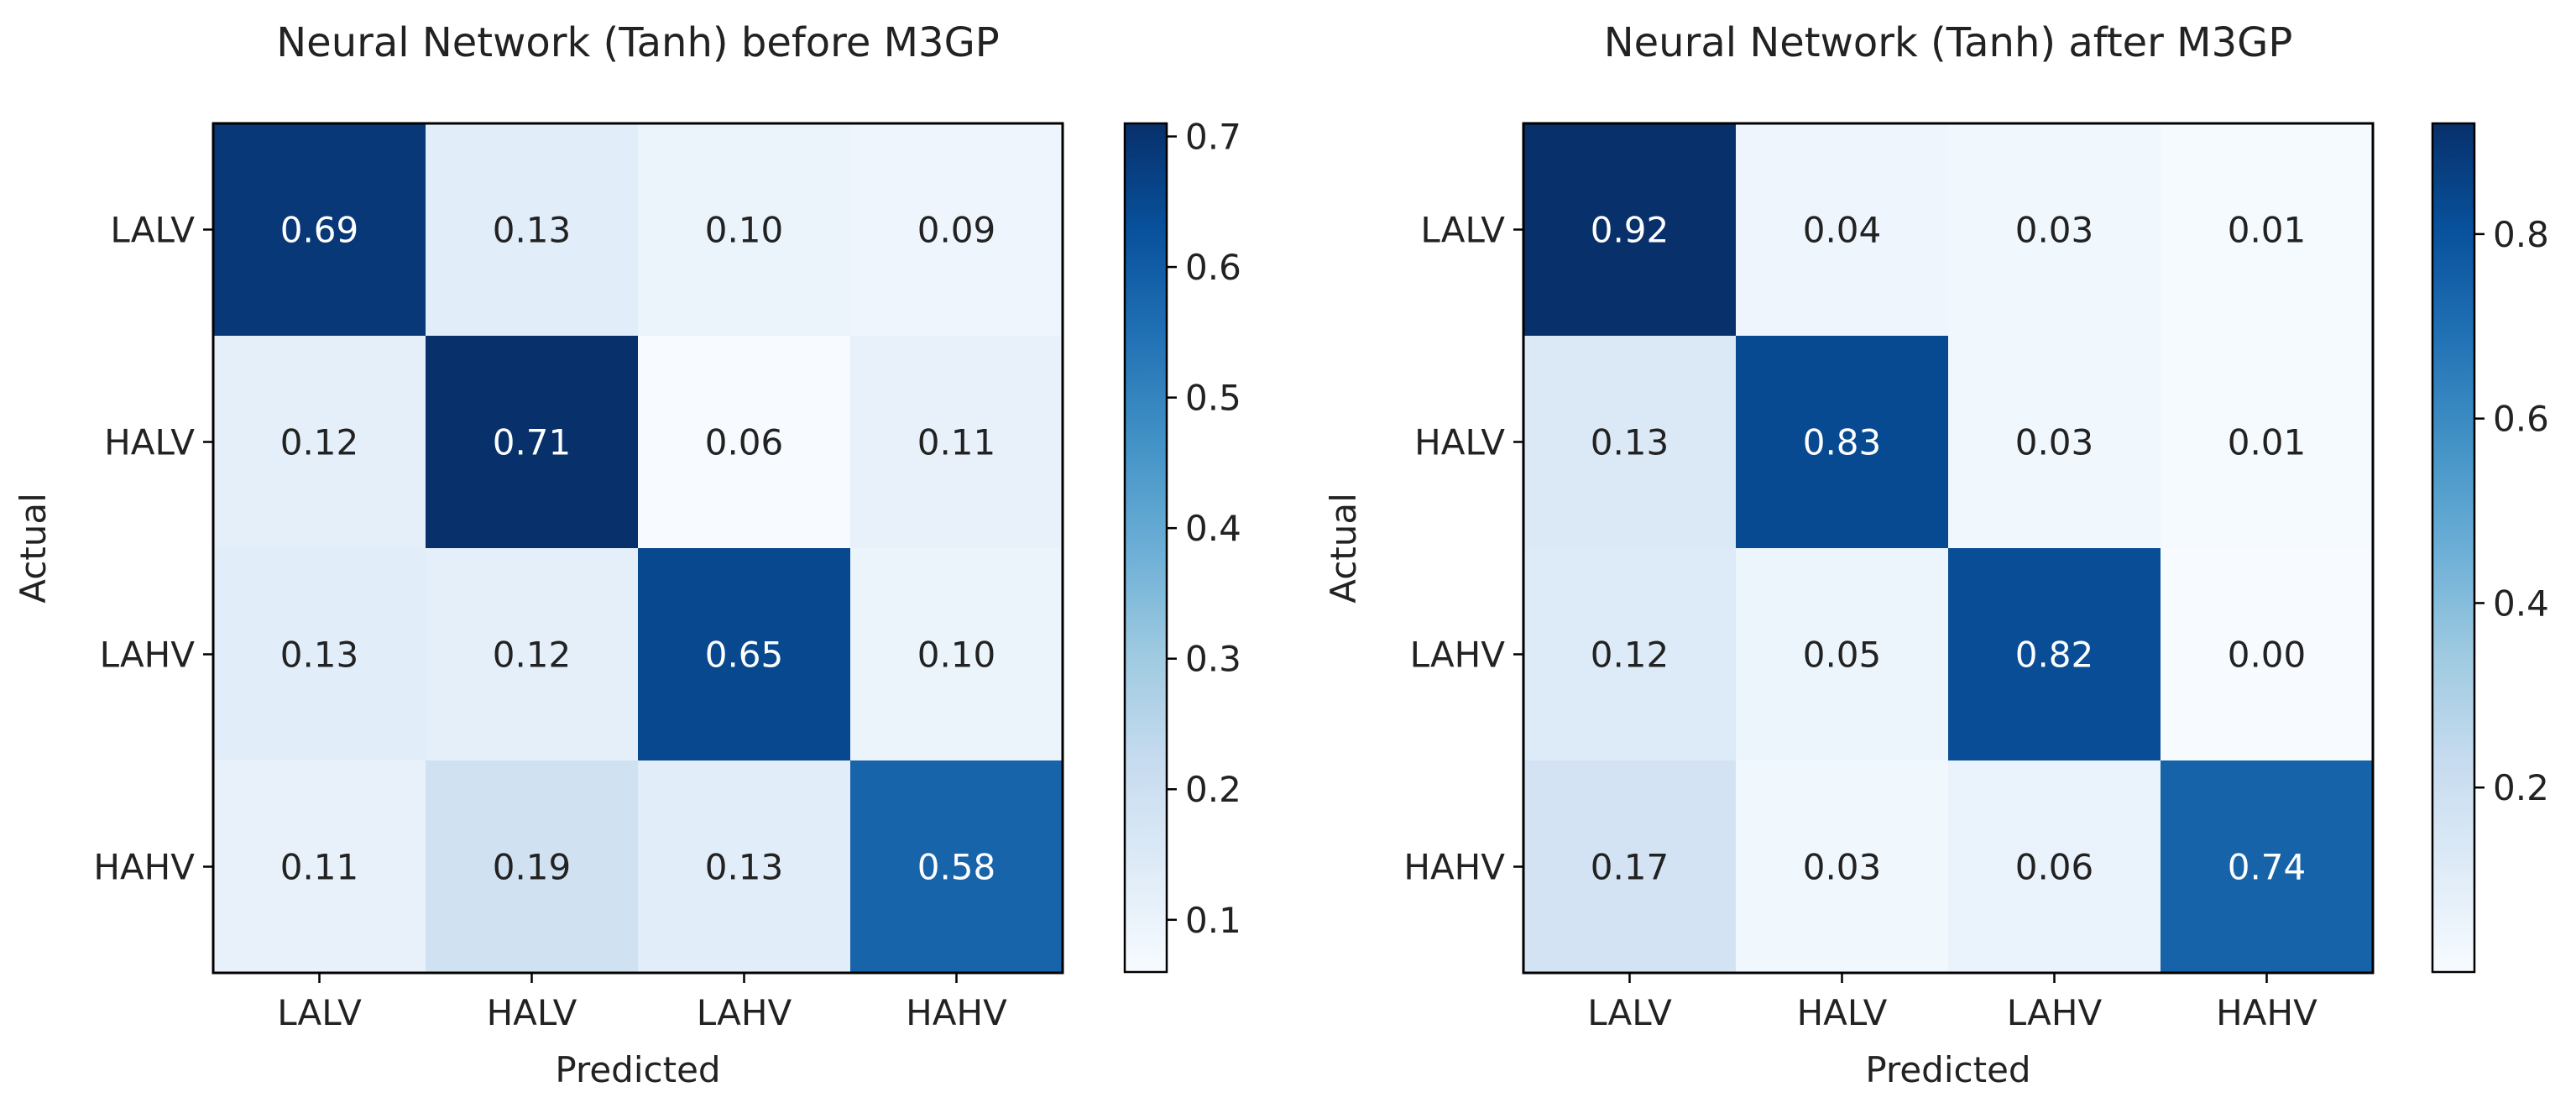  I want to click on cell-value-label: 0.69, so click(319, 230).